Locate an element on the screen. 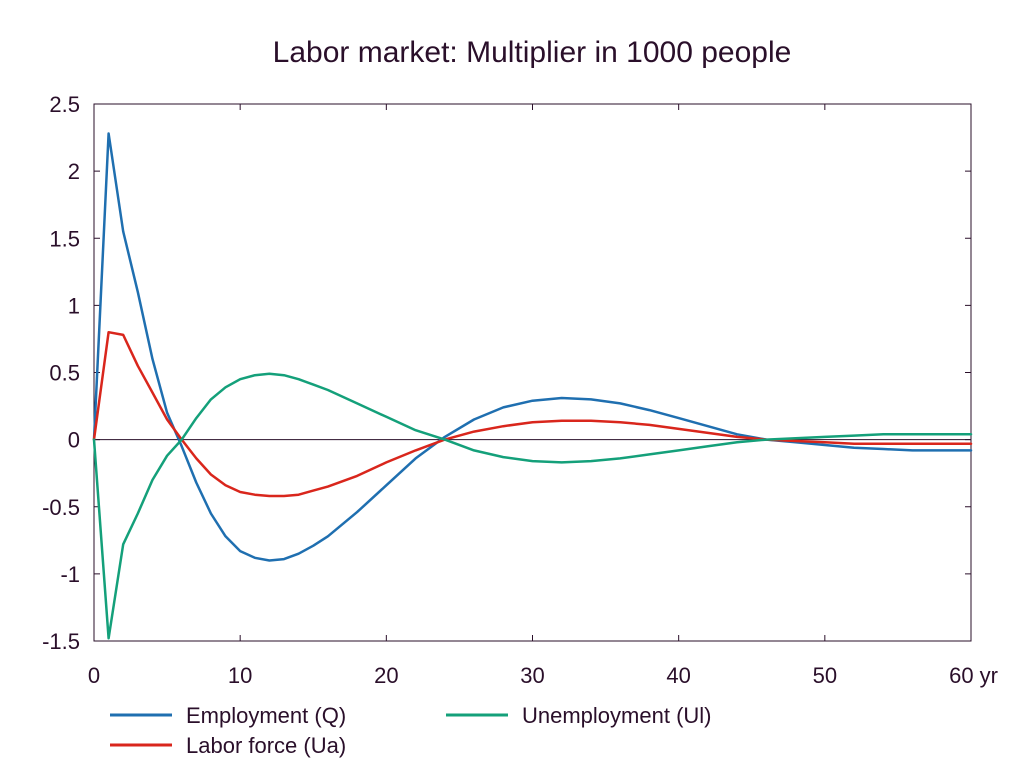  x-tick-label: 60 yr is located at coordinates (973, 675).